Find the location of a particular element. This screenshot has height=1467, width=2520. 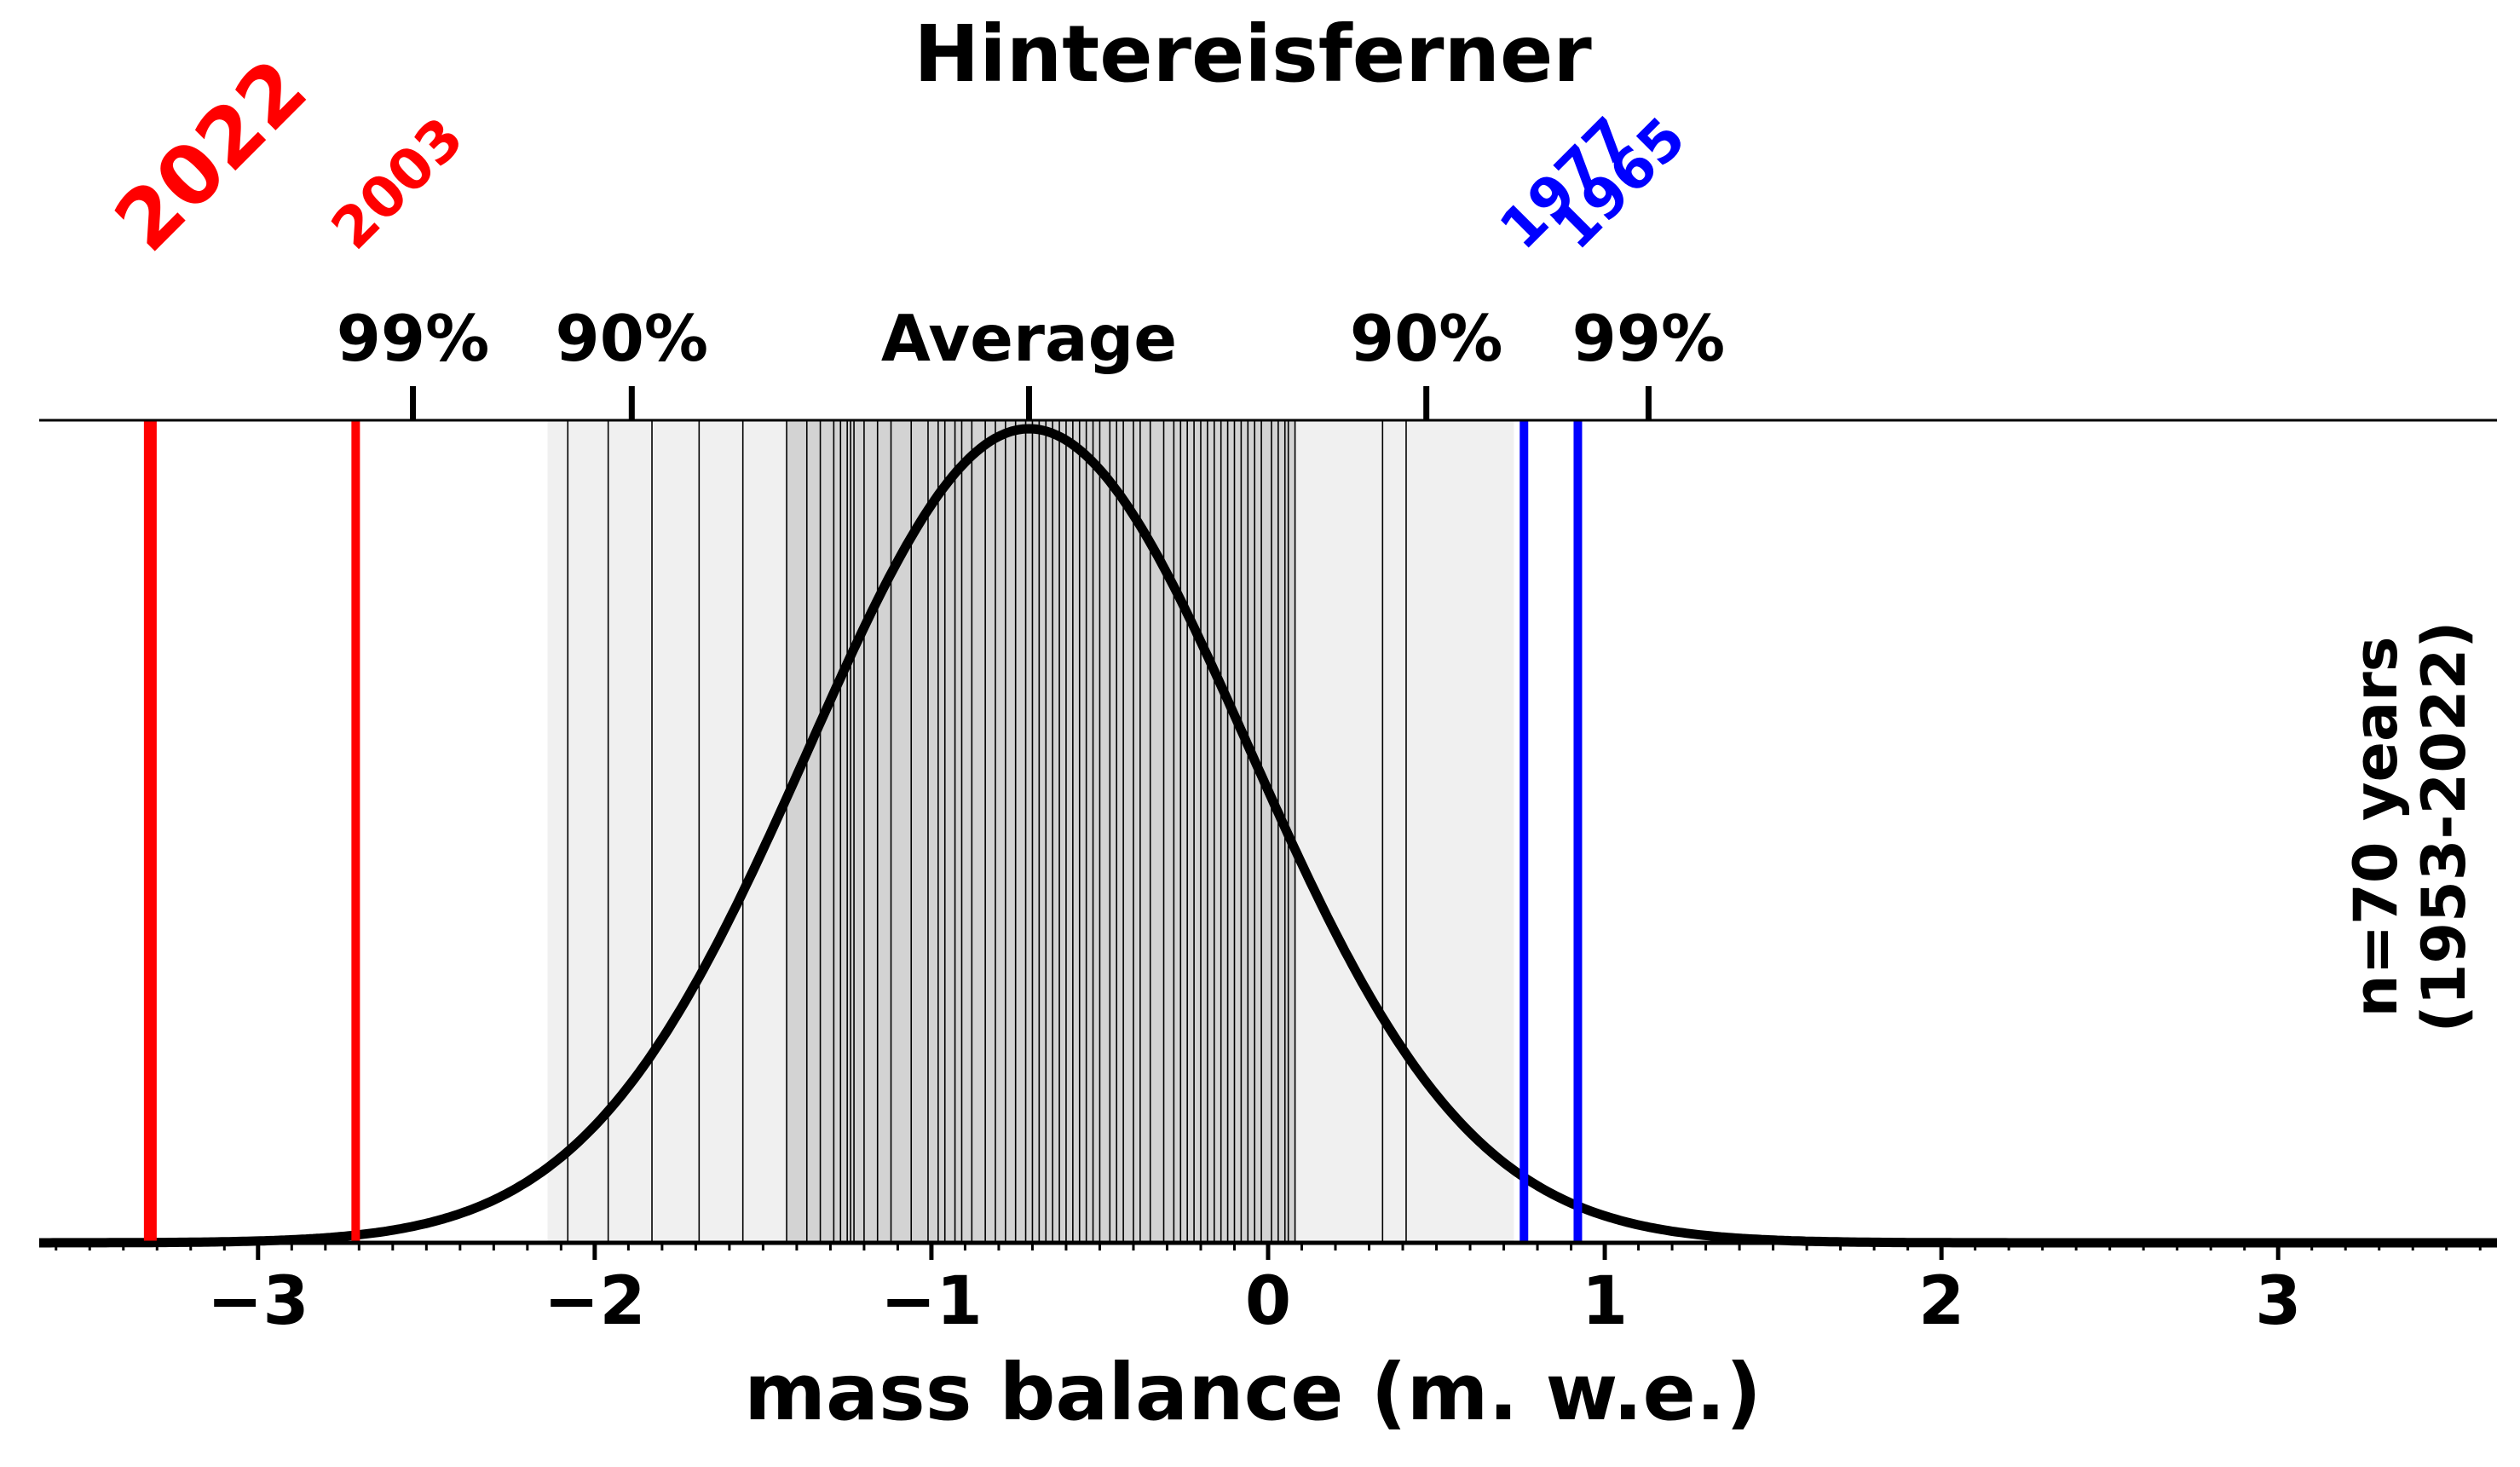

sample-size-line2: (1953-2022) is located at coordinates (2444, 827).